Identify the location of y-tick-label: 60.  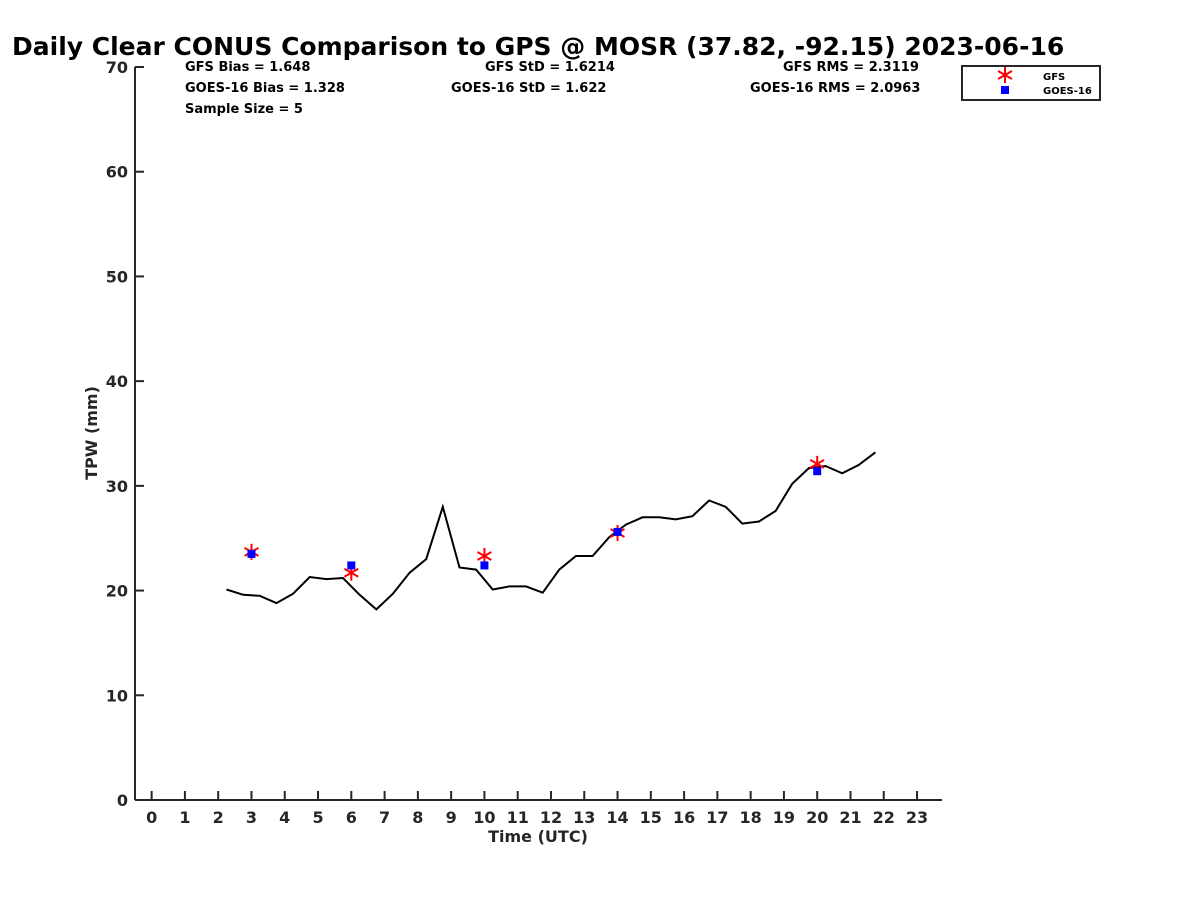
(117, 172).